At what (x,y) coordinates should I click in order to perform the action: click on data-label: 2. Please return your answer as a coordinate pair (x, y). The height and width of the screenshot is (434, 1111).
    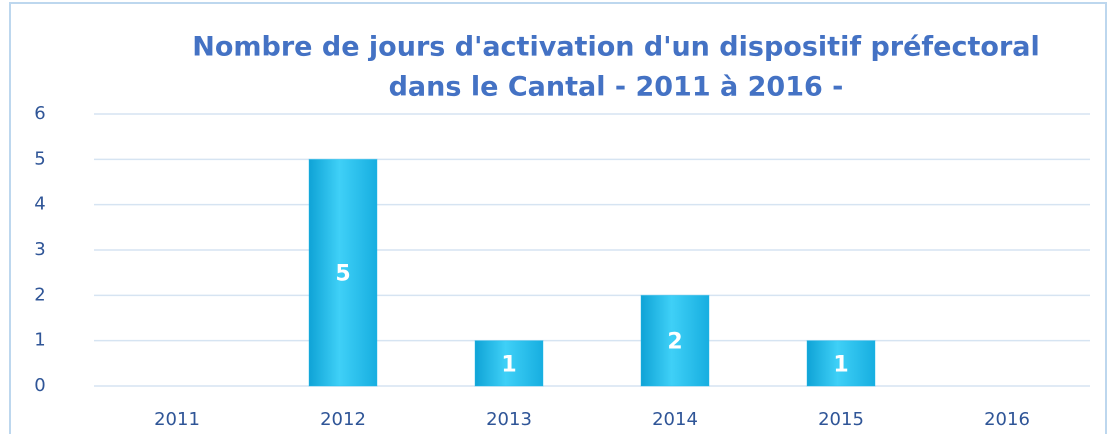
    Looking at the image, I should click on (674, 342).